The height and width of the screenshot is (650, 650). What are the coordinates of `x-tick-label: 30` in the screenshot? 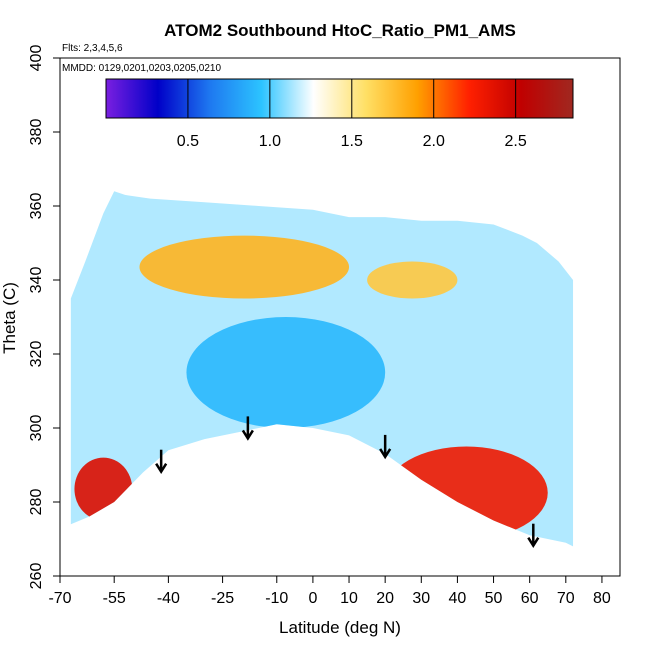 It's located at (421, 598).